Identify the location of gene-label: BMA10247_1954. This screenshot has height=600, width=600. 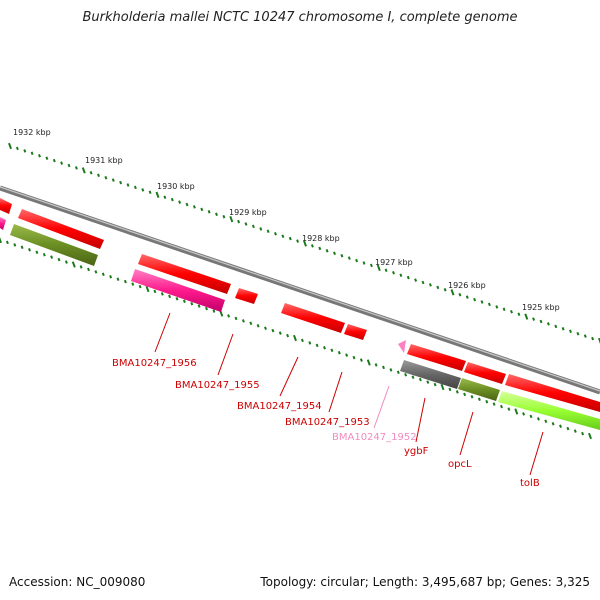
(279, 406).